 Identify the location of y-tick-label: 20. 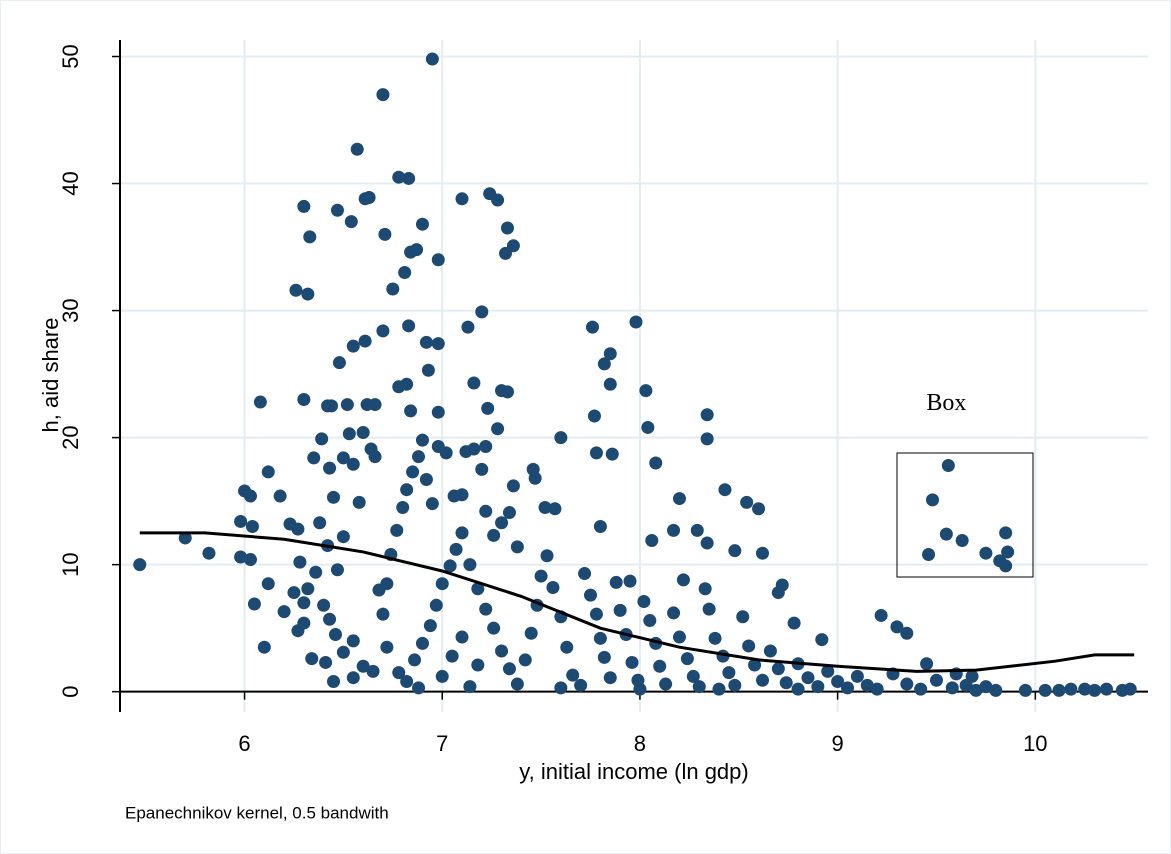
(70, 437).